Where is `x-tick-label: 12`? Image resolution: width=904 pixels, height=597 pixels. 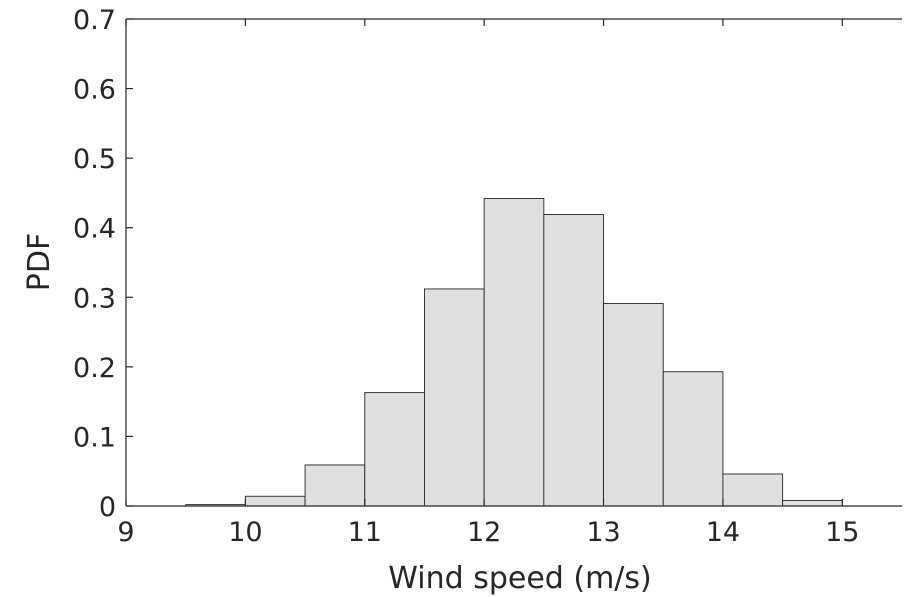 x-tick-label: 12 is located at coordinates (484, 532).